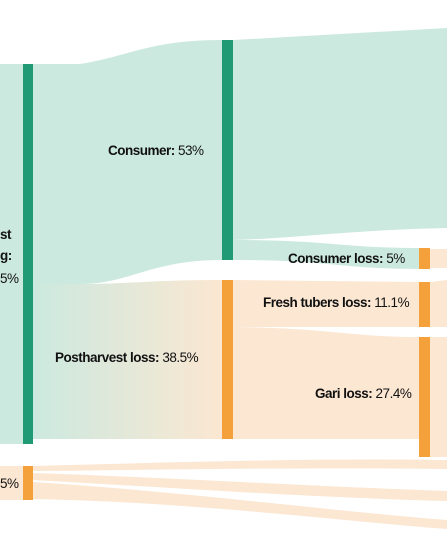 The width and height of the screenshot is (447, 542). What do you see at coordinates (28, 483) in the screenshot?
I see `node-lower` at bounding box center [28, 483].